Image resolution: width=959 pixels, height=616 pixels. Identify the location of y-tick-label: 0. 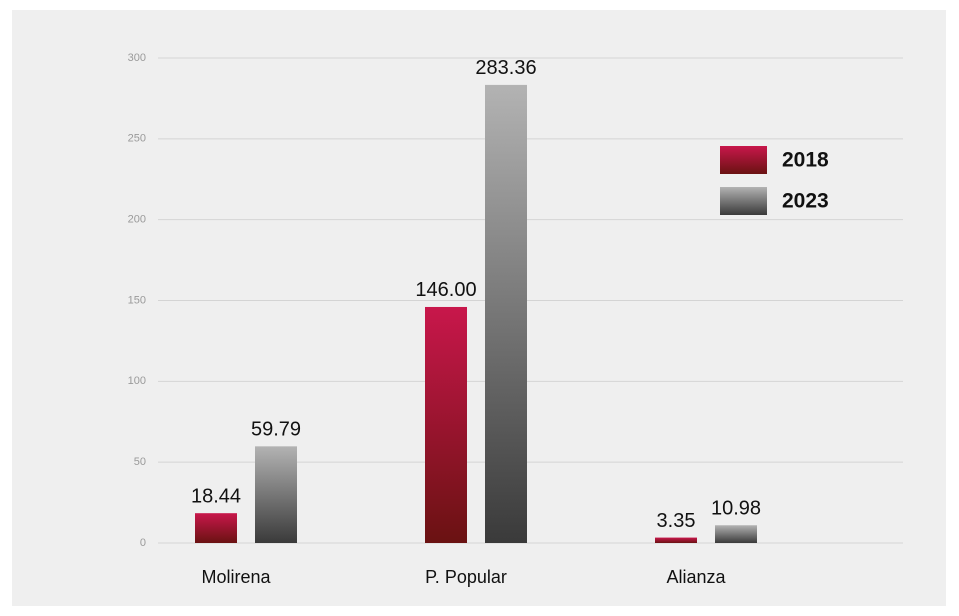
(143, 543).